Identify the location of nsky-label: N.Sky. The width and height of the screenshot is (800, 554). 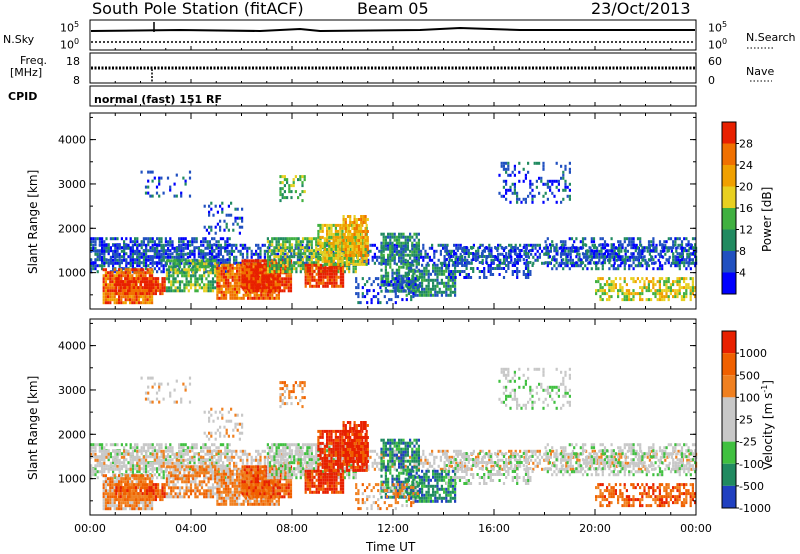
(19, 39).